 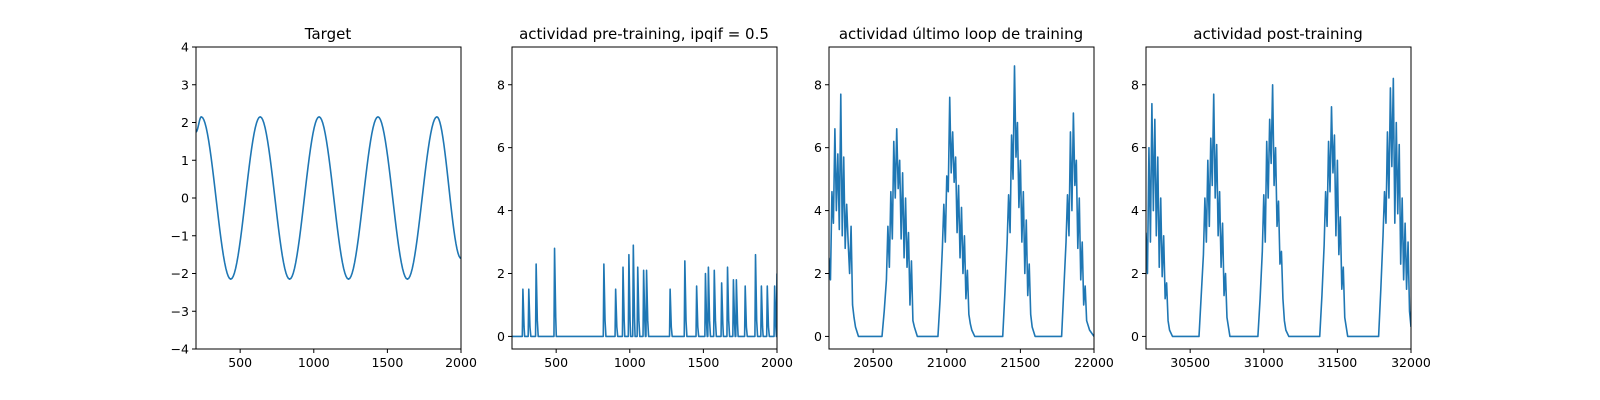 I want to click on x-tick-label: 20500, so click(x=873, y=362).